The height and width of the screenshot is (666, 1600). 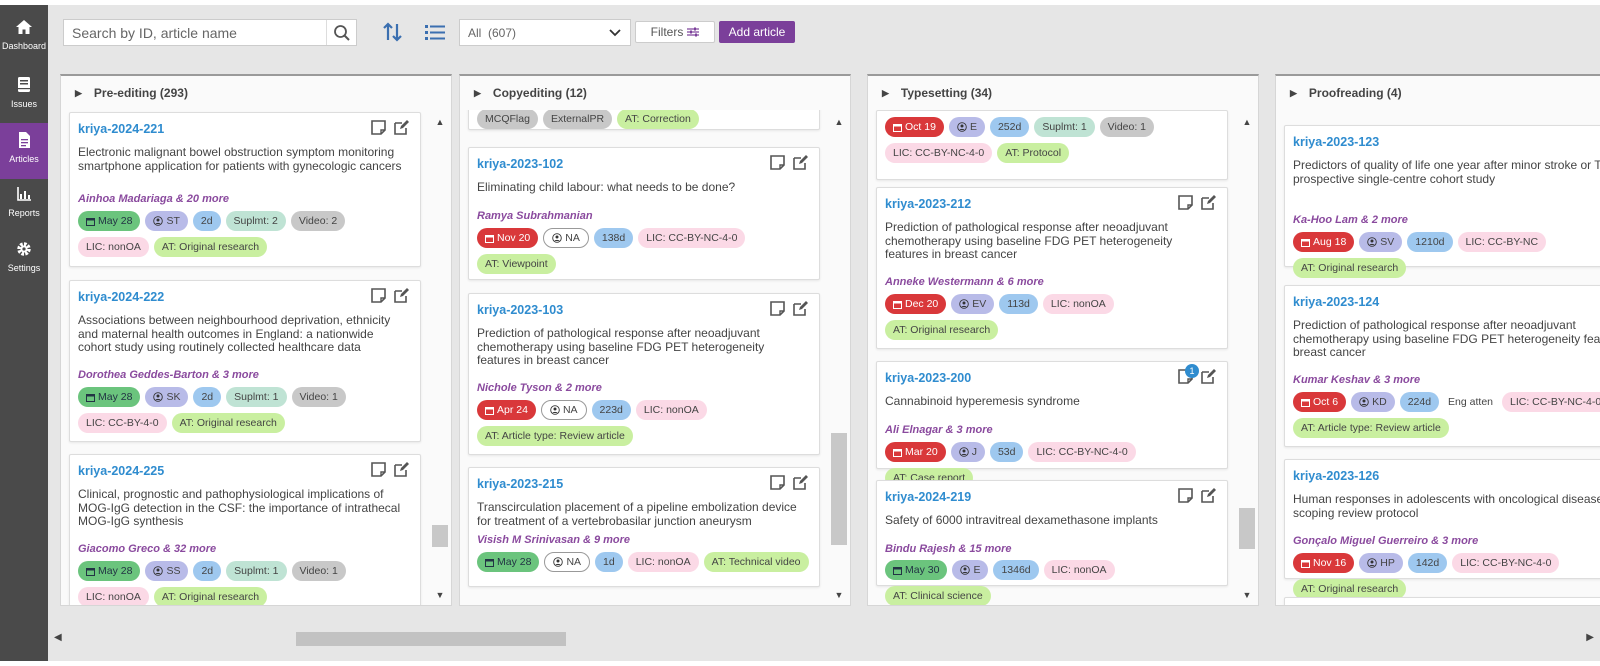 What do you see at coordinates (24, 159) in the screenshot?
I see `sidebar-item-label: Articles` at bounding box center [24, 159].